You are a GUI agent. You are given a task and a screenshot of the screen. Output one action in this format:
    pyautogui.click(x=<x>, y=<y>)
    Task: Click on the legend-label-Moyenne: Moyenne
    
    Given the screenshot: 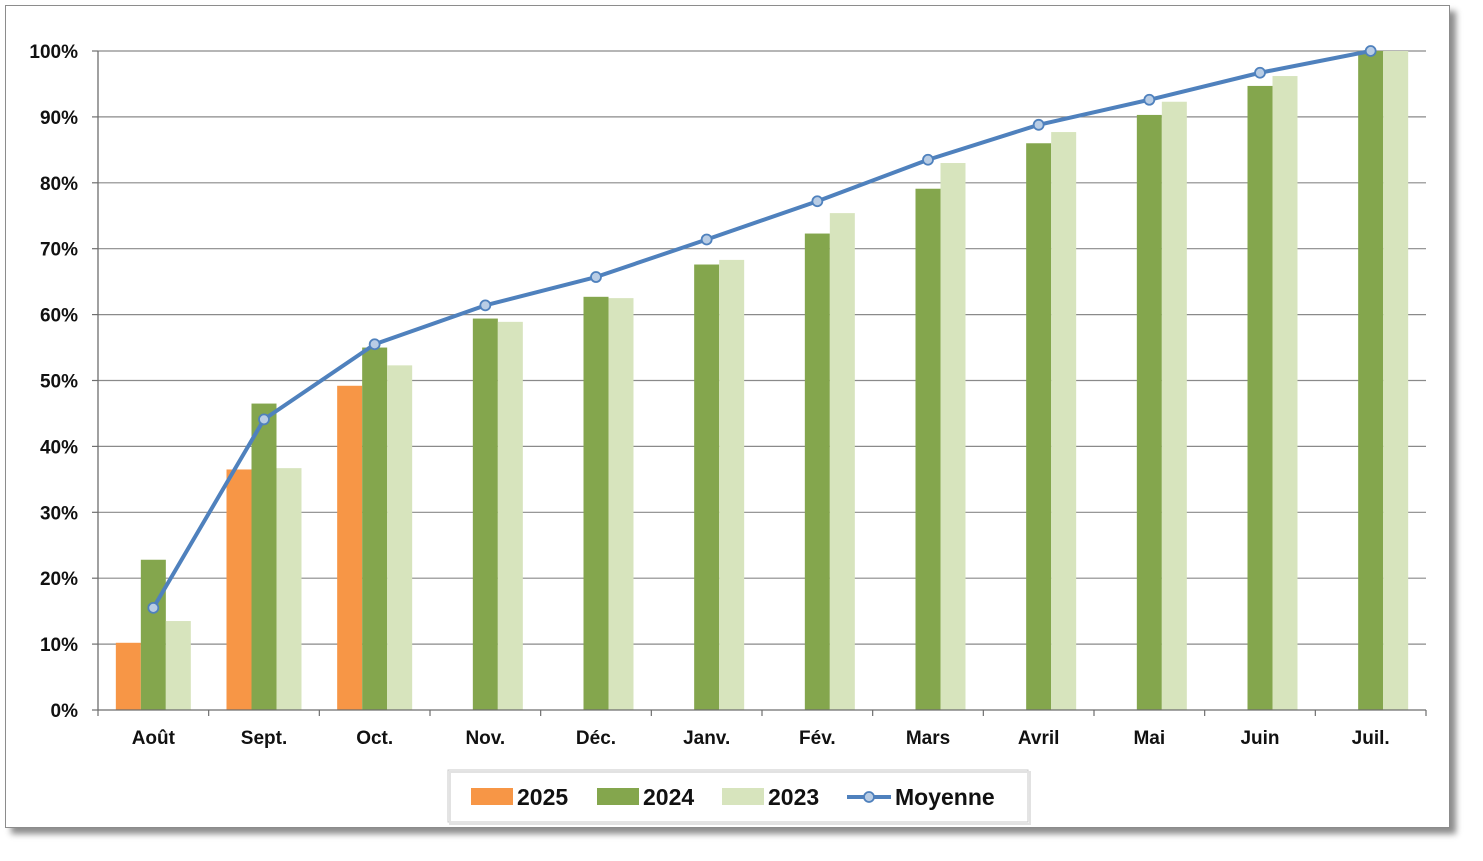 What is the action you would take?
    pyautogui.click(x=945, y=797)
    